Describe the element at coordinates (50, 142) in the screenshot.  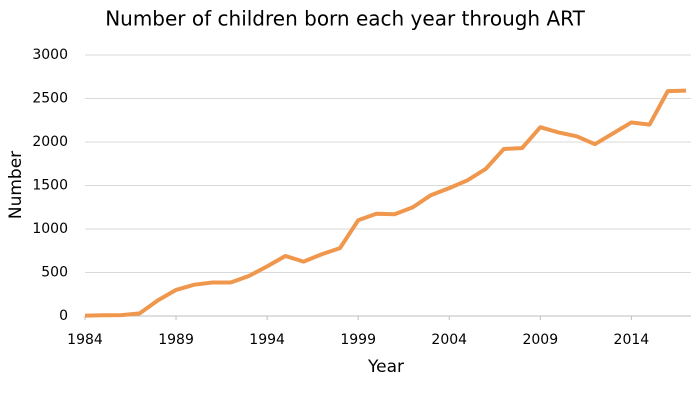
I see `y-tick-label: 2000` at that location.